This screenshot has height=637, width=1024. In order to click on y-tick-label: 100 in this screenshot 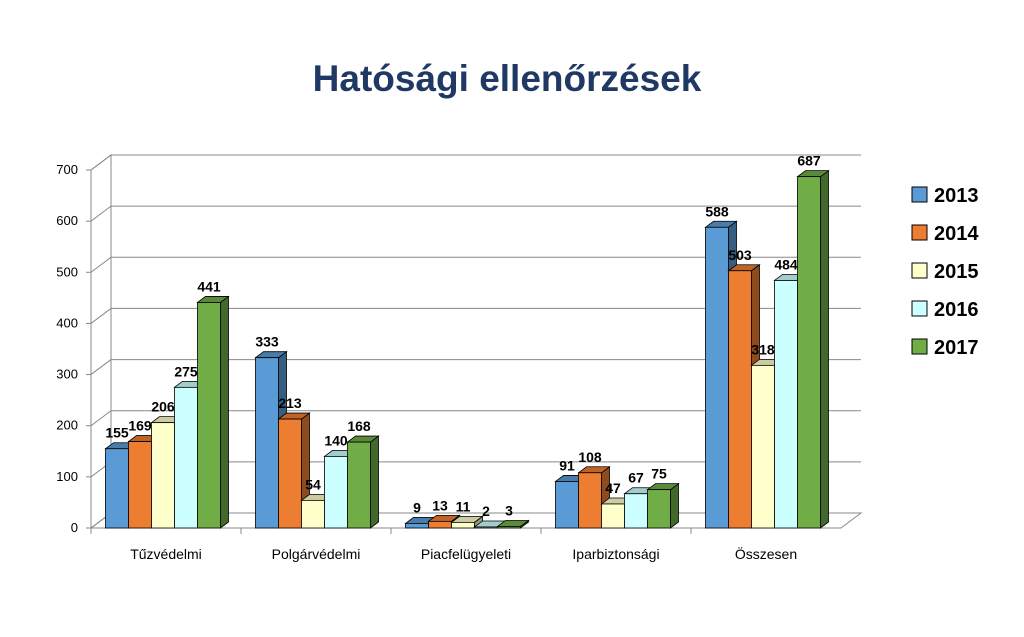, I will do `click(67, 476)`.